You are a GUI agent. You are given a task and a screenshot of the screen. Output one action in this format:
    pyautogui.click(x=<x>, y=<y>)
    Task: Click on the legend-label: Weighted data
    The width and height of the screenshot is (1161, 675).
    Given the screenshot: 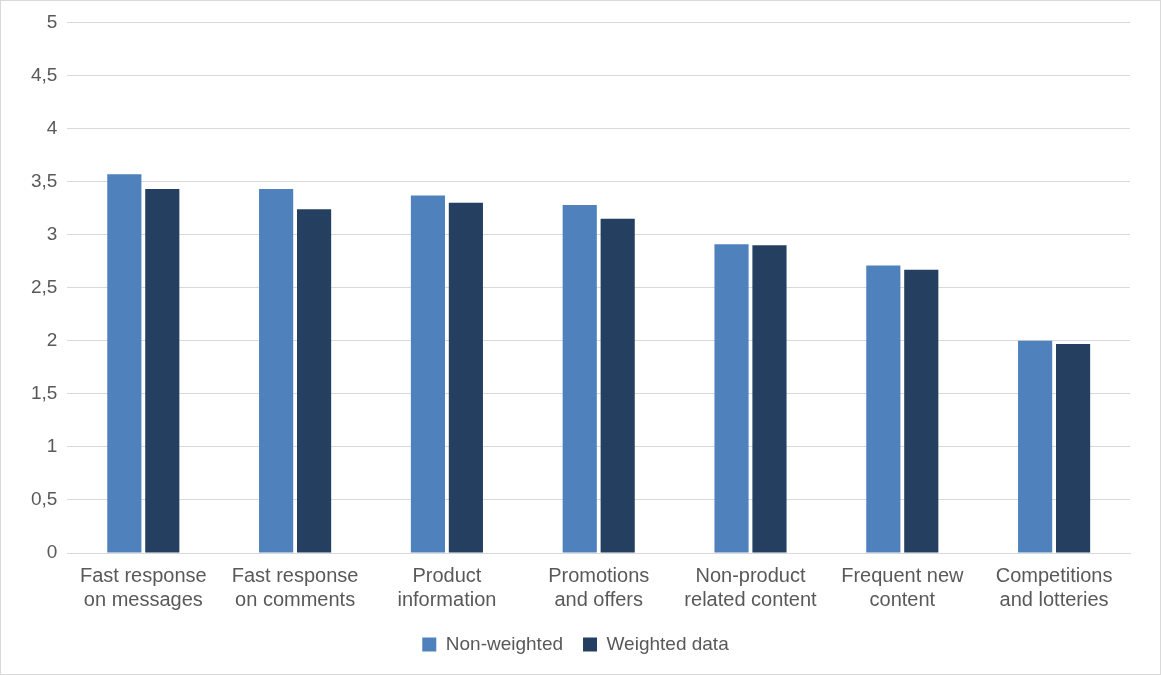 What is the action you would take?
    pyautogui.click(x=668, y=643)
    